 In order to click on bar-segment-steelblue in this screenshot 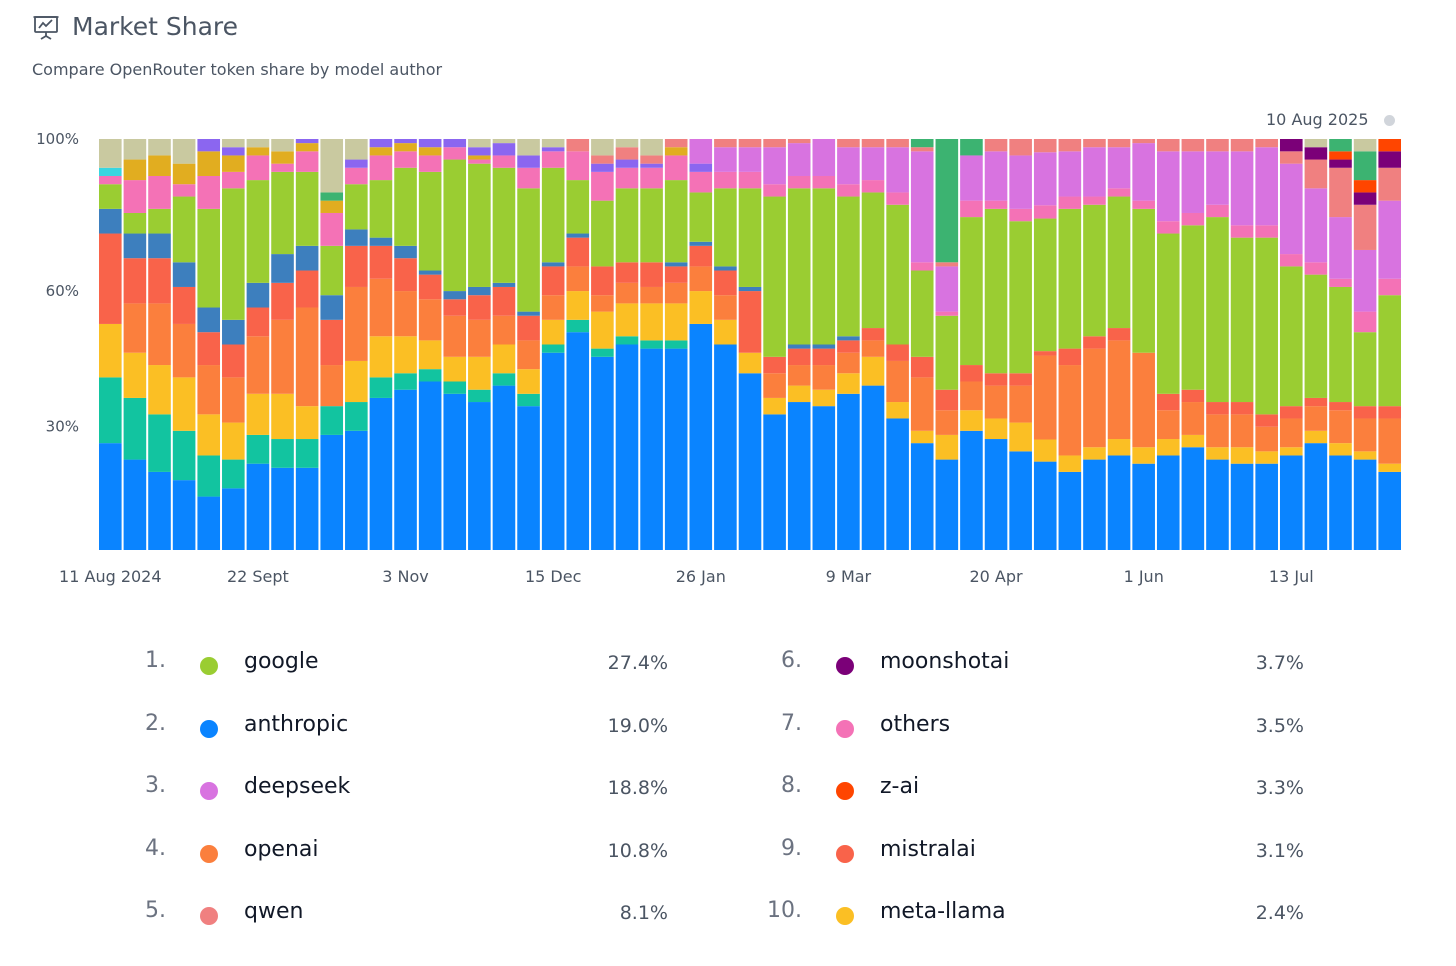, I will do `click(824, 346)`.